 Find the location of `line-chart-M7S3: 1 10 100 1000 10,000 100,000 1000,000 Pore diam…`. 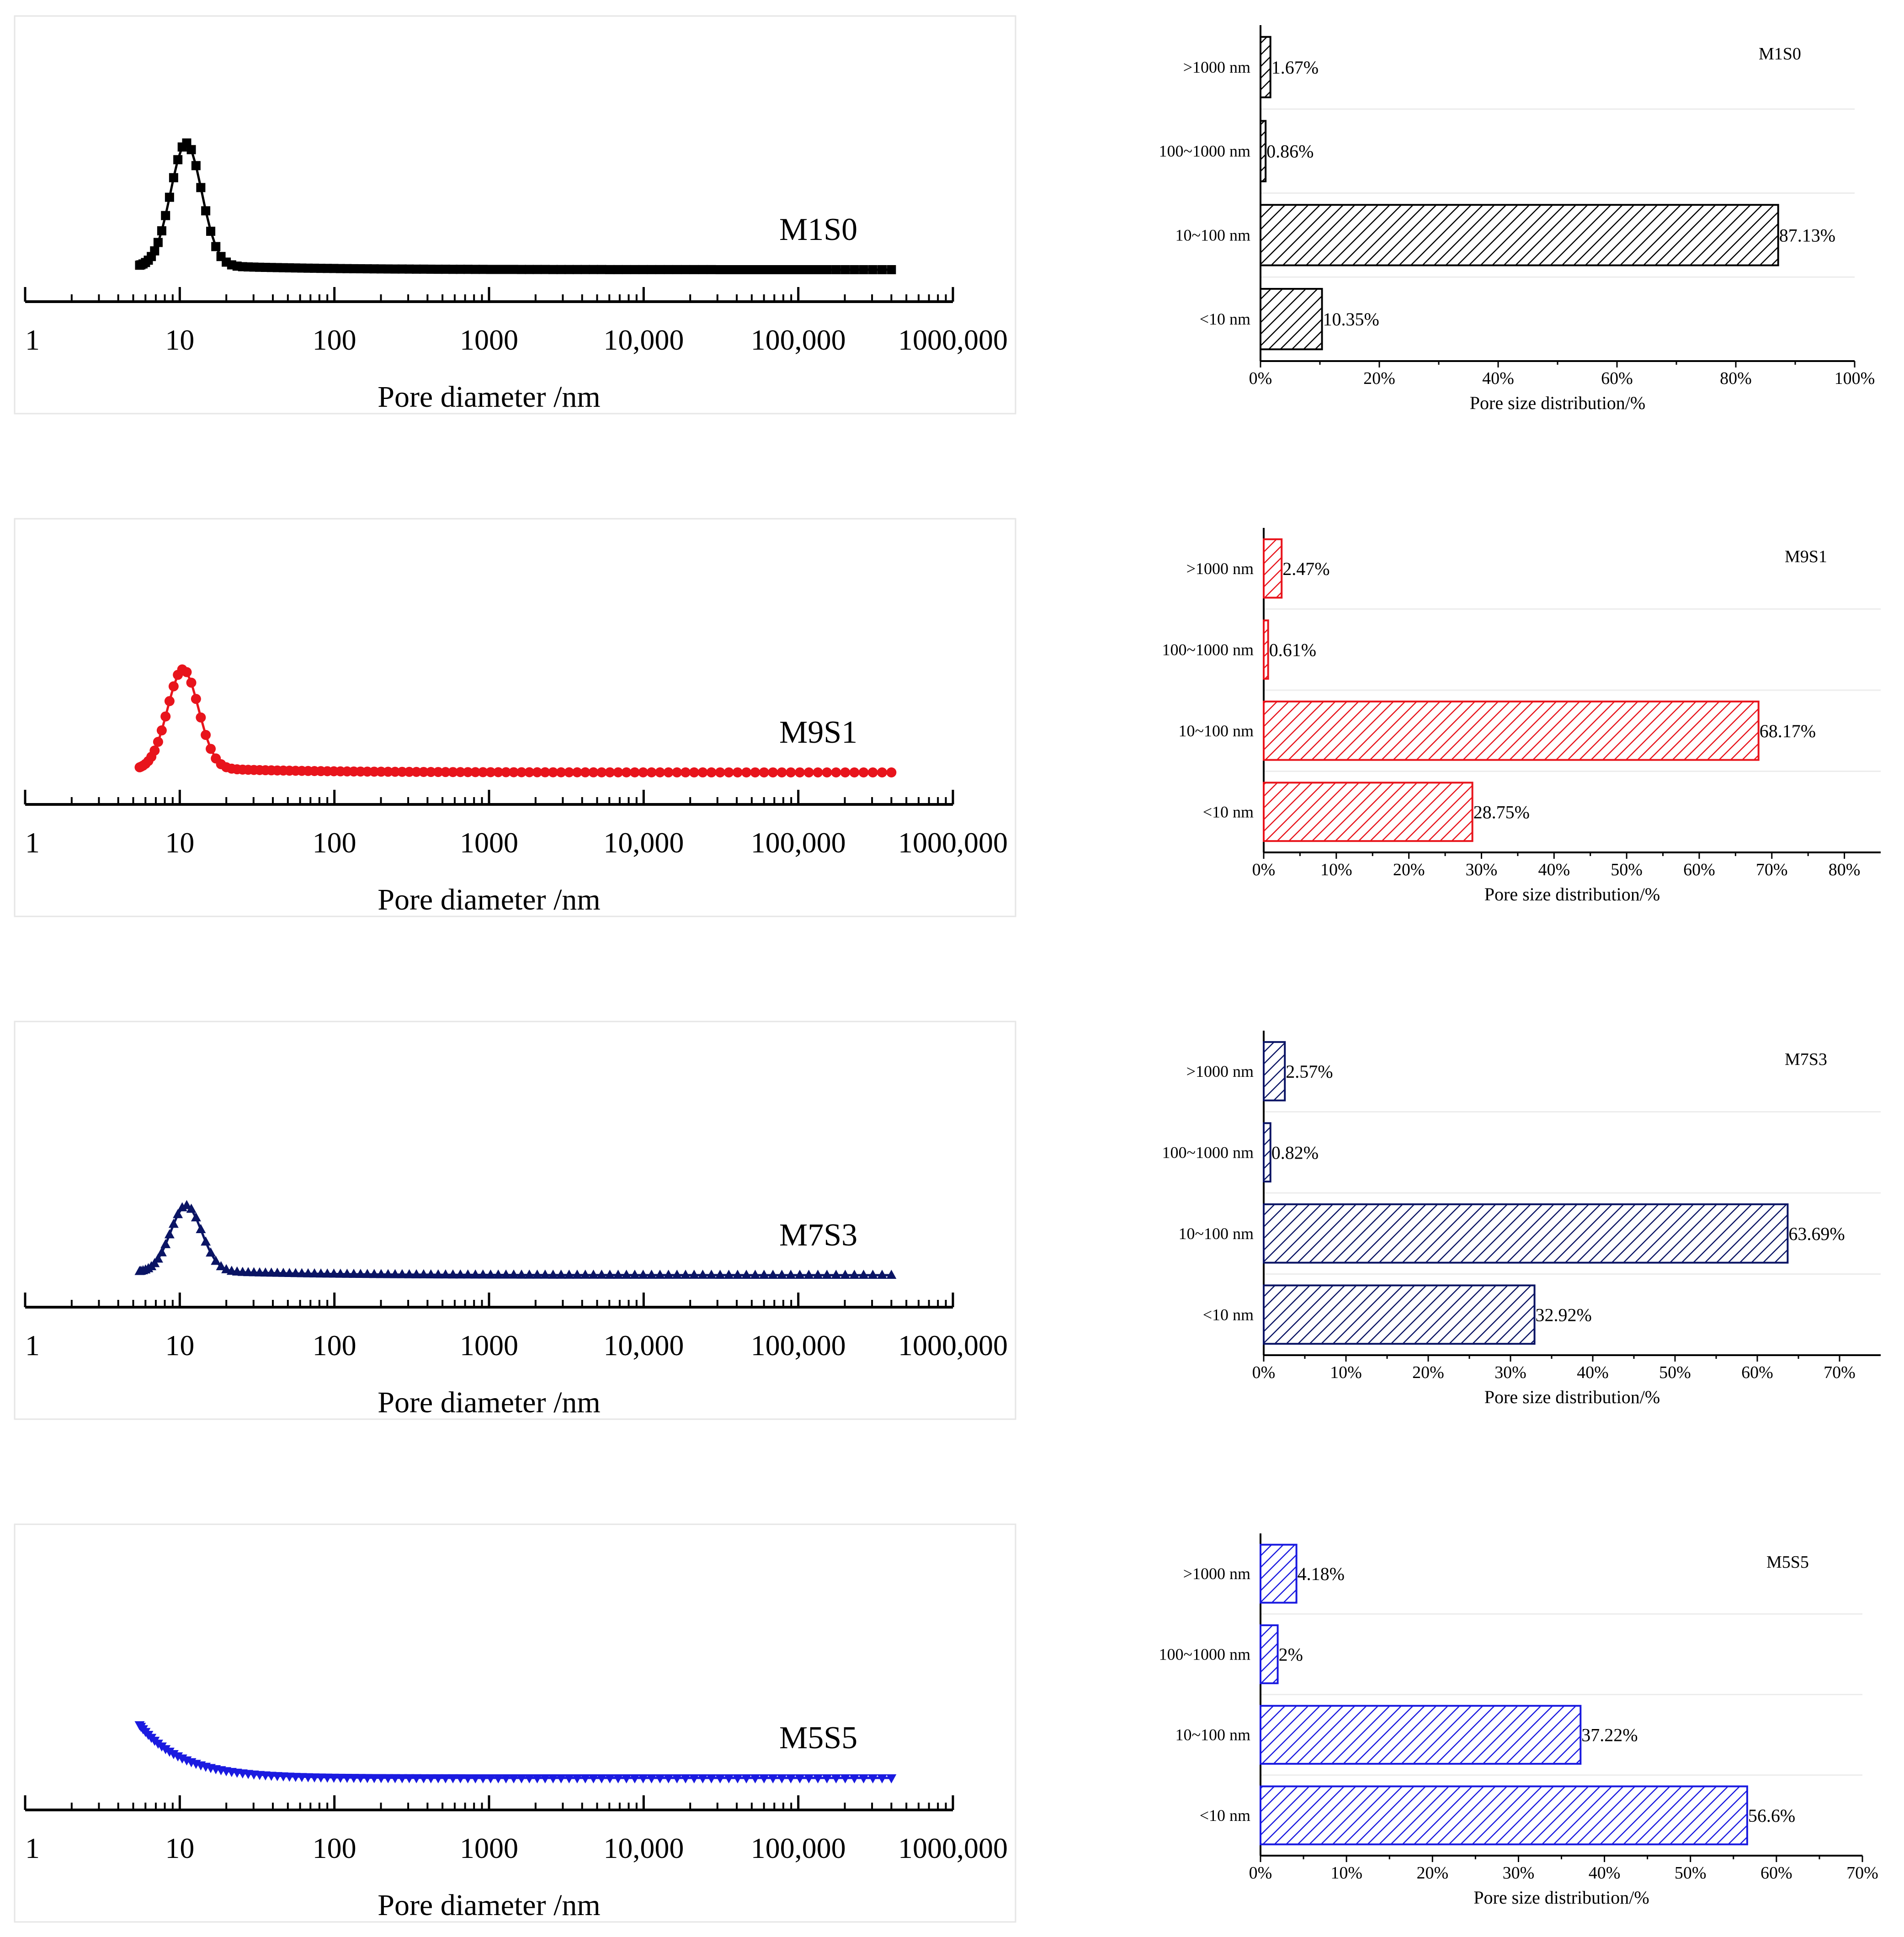

line-chart-M7S3: 1 10 100 1000 10,000 100,000 1000,000 Pore diam… is located at coordinates (515, 1221).